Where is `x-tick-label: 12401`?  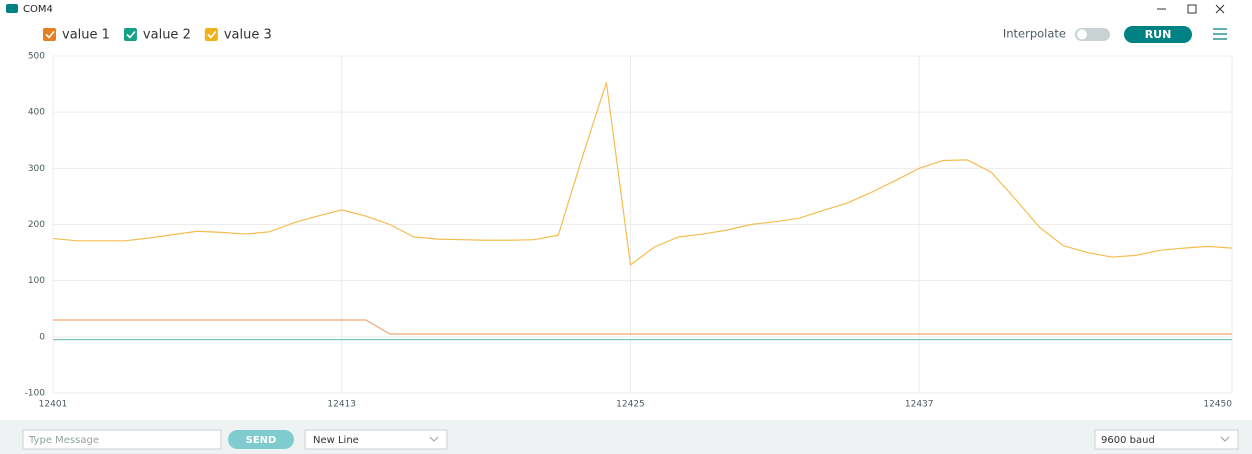 x-tick-label: 12401 is located at coordinates (53, 405).